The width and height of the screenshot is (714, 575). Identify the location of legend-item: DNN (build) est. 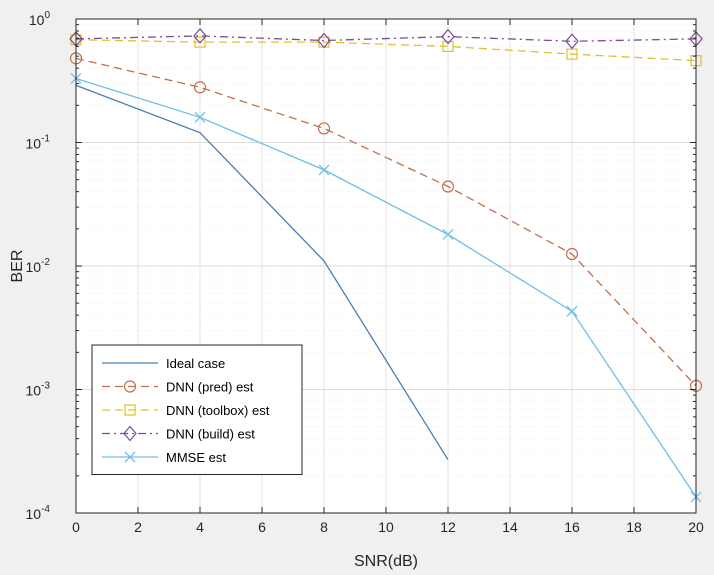
(178, 433).